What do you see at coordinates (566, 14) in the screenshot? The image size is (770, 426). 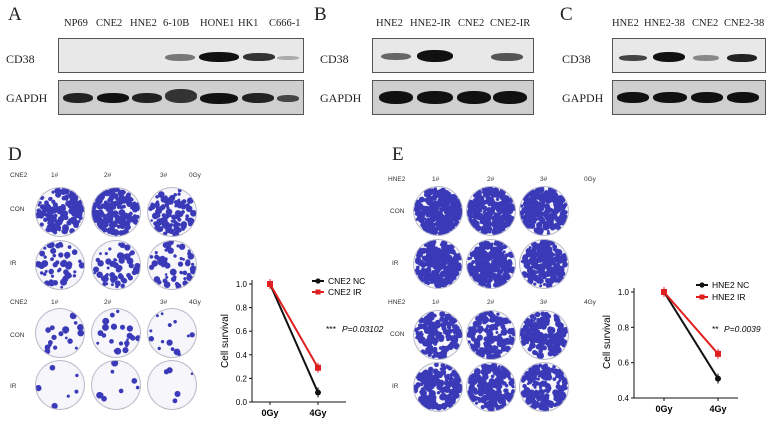 I see `panel-c-letter: C` at bounding box center [566, 14].